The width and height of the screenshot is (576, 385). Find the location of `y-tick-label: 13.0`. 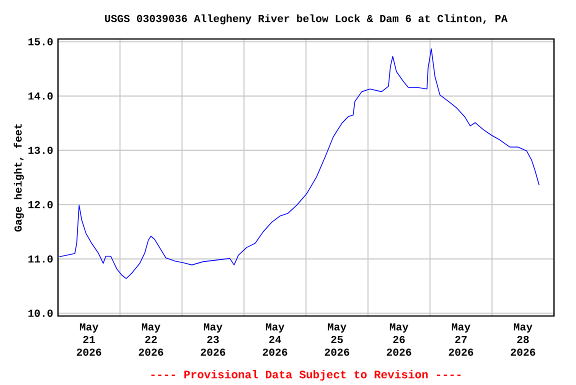

y-tick-label: 13.0 is located at coordinates (40, 150).